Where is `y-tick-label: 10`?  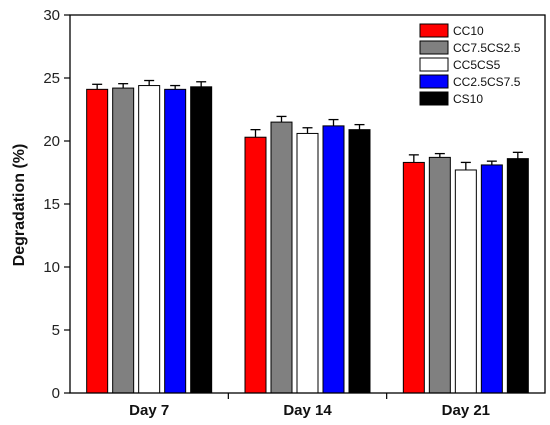
y-tick-label: 10 is located at coordinates (51, 267).